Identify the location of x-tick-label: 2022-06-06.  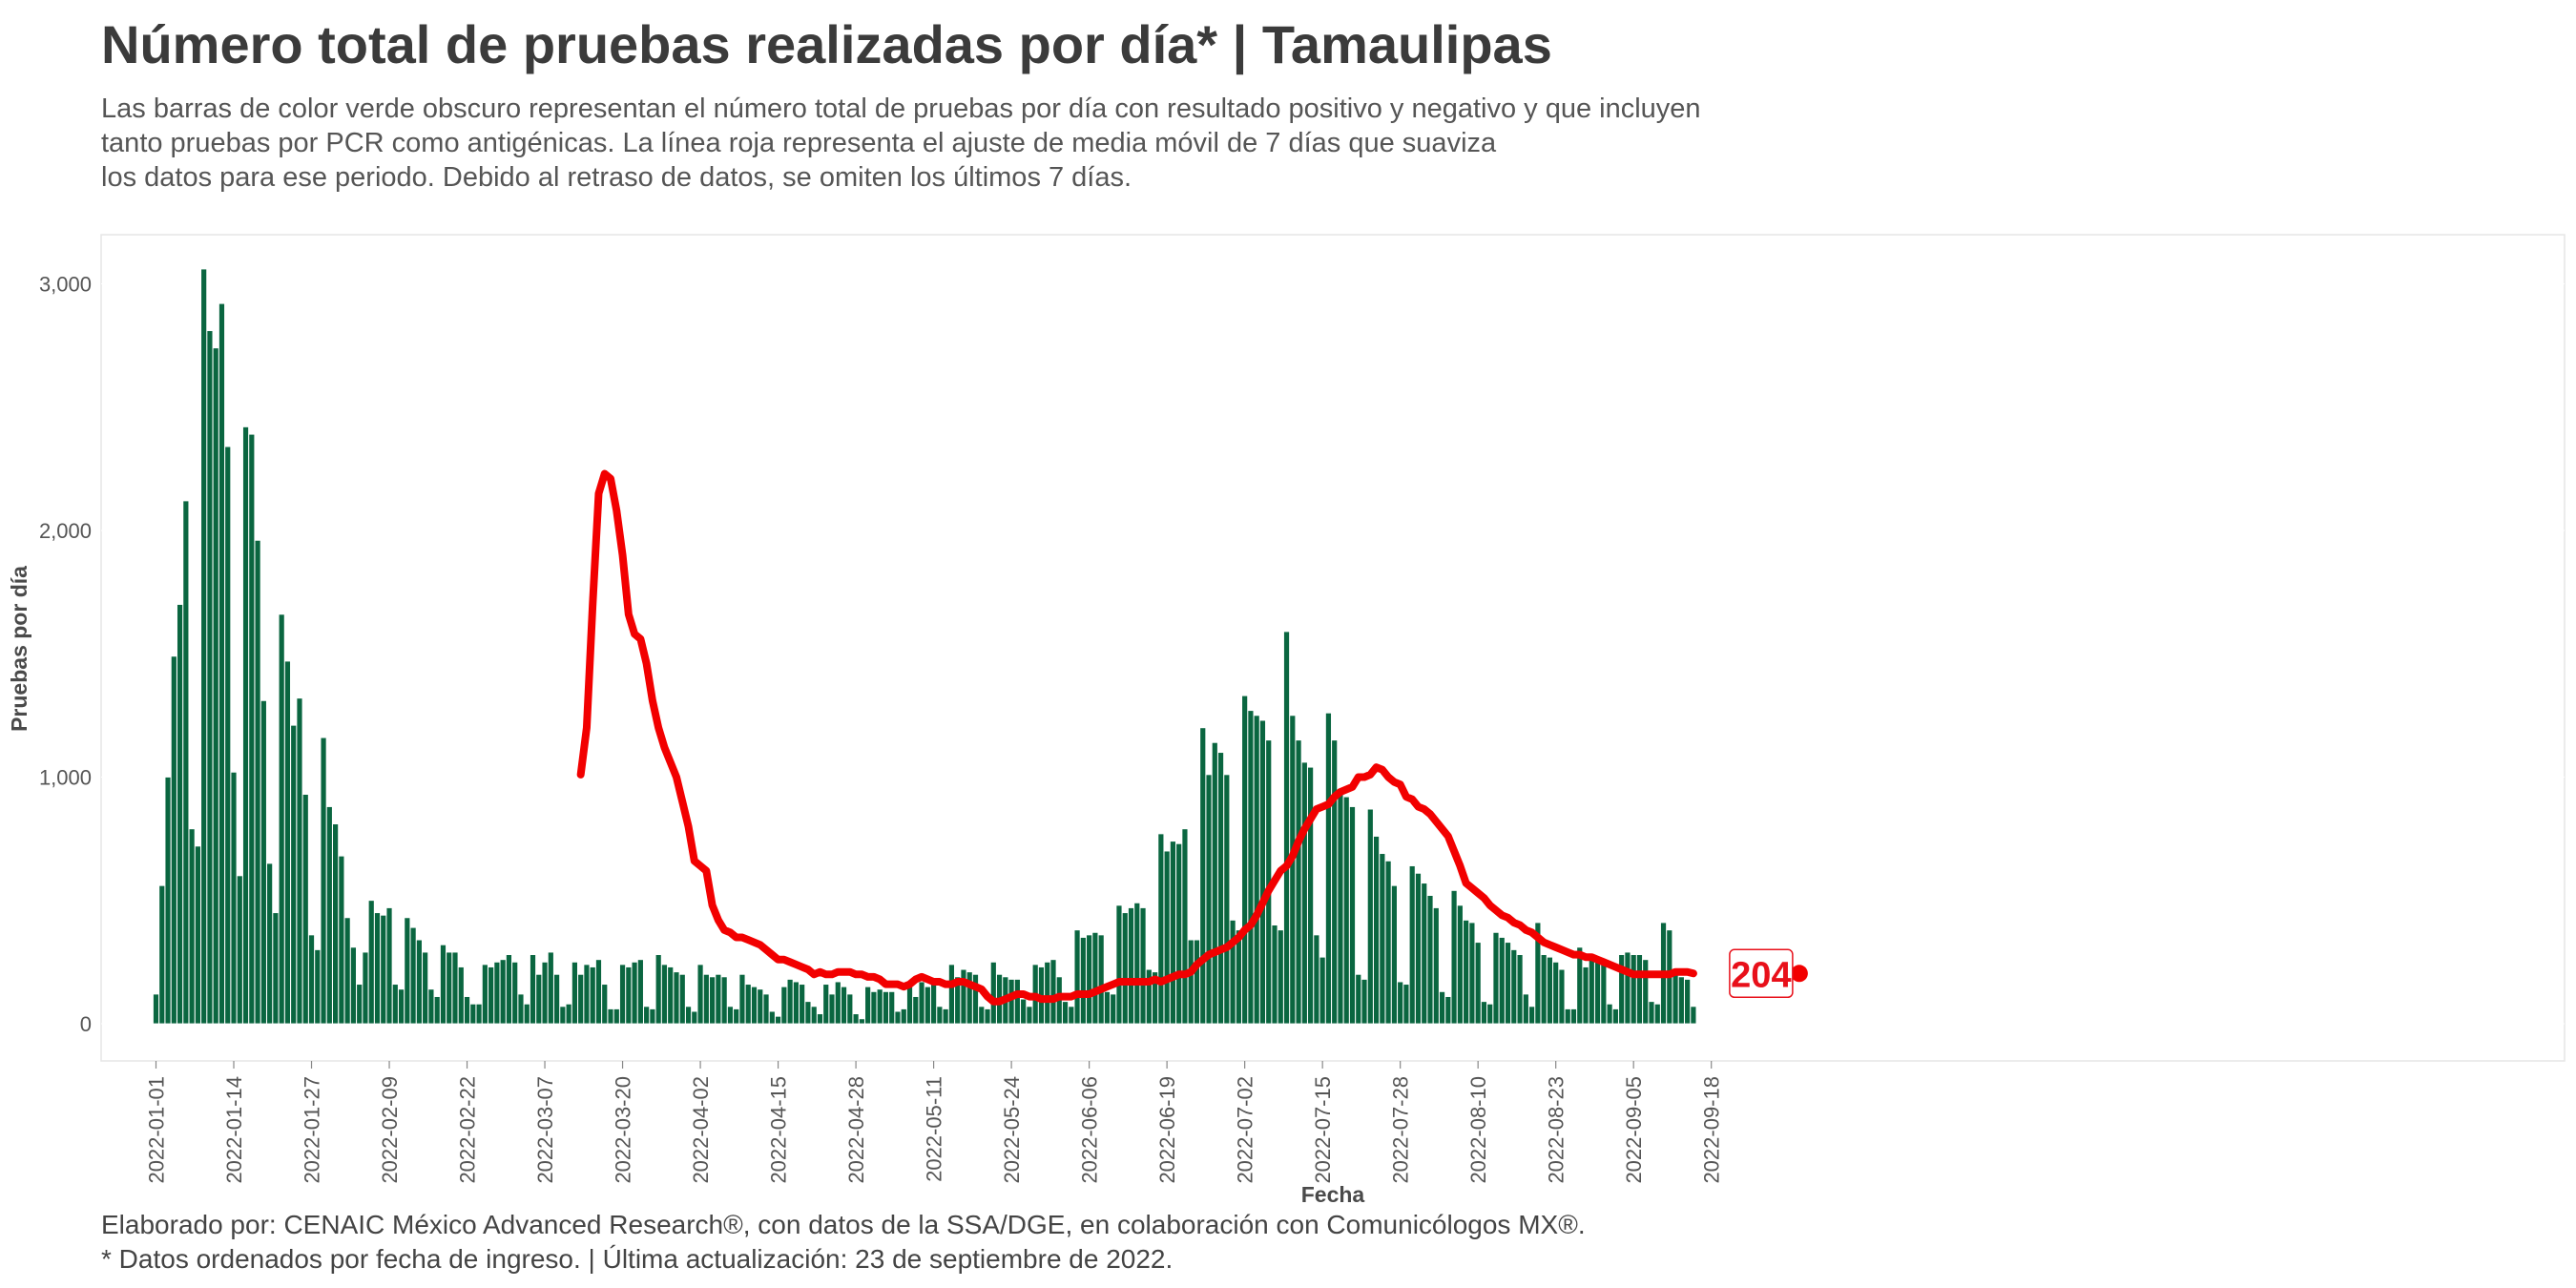
(1090, 1130).